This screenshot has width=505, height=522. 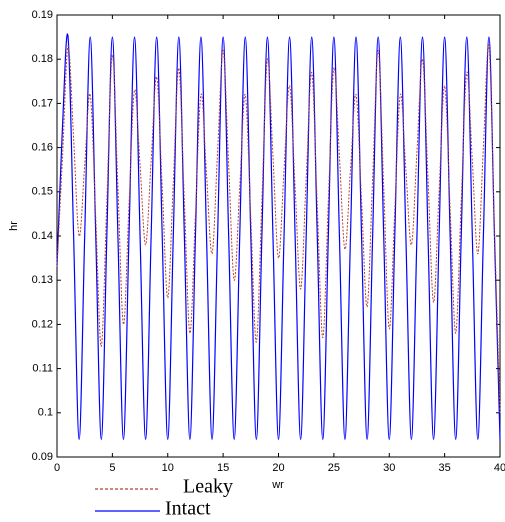 I want to click on x-tick-label: 10, so click(x=168, y=468).